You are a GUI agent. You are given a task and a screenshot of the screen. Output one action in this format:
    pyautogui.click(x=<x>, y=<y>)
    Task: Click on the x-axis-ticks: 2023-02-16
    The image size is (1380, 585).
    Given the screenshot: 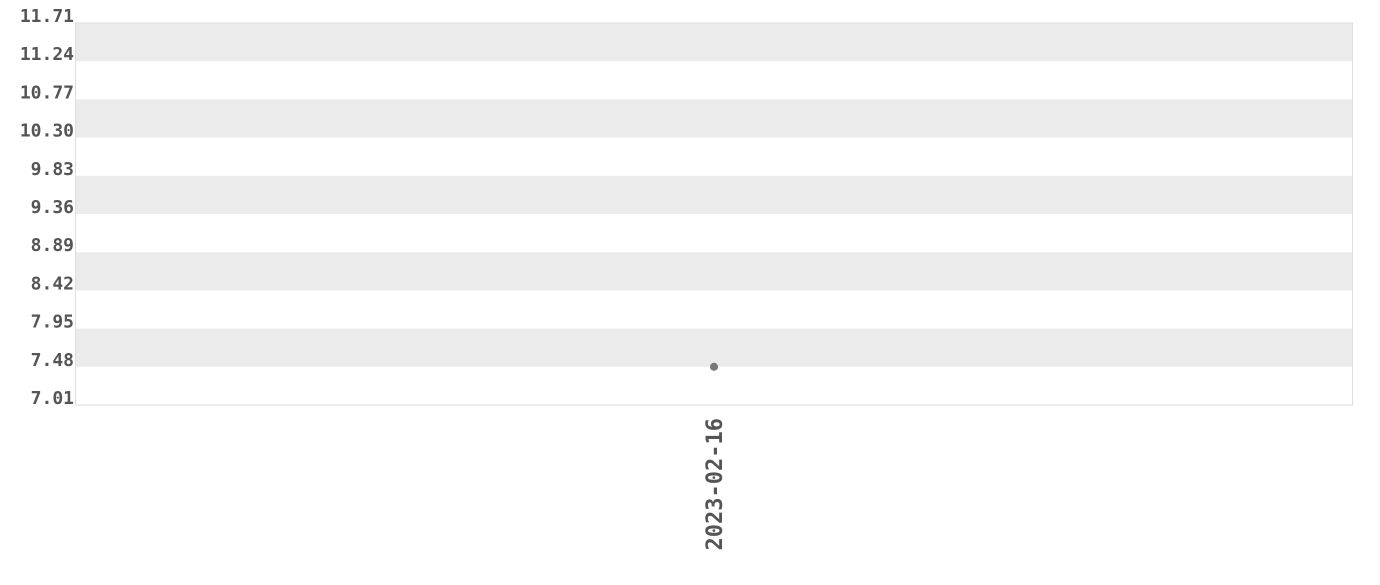 What is the action you would take?
    pyautogui.click(x=715, y=484)
    